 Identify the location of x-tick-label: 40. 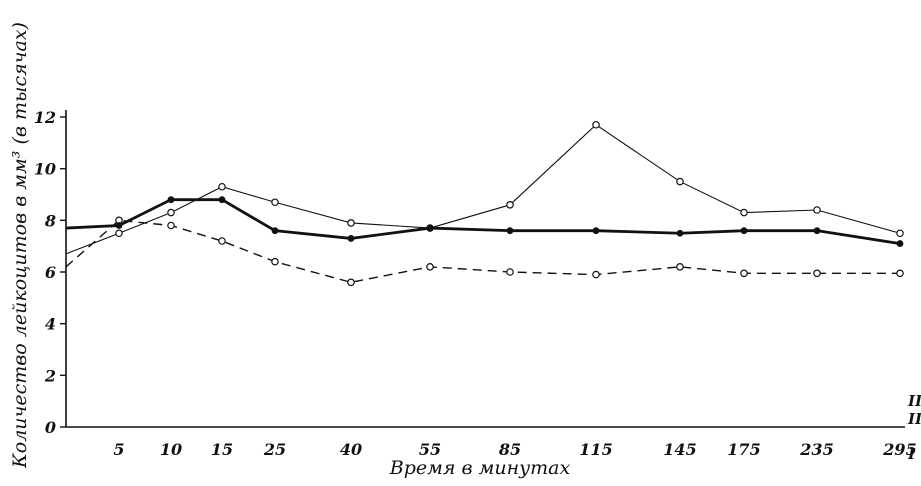
(351, 449).